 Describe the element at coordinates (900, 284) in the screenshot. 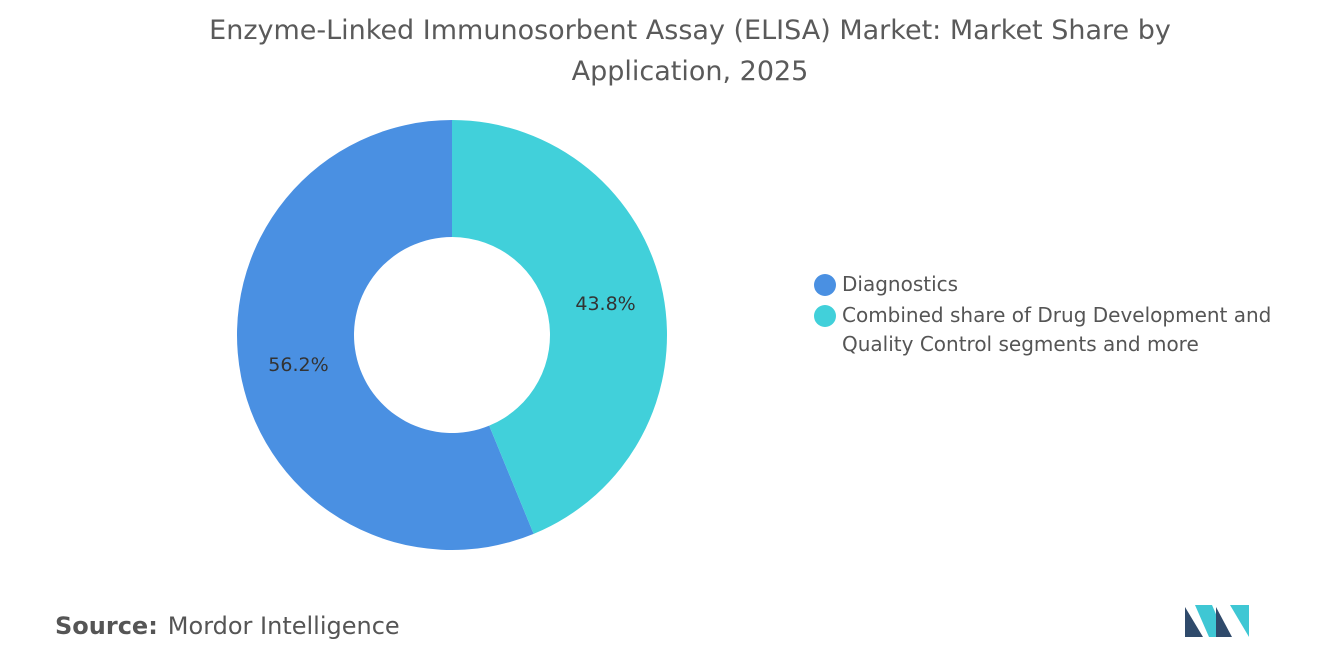

I see `legend-label: Diagnostics` at that location.